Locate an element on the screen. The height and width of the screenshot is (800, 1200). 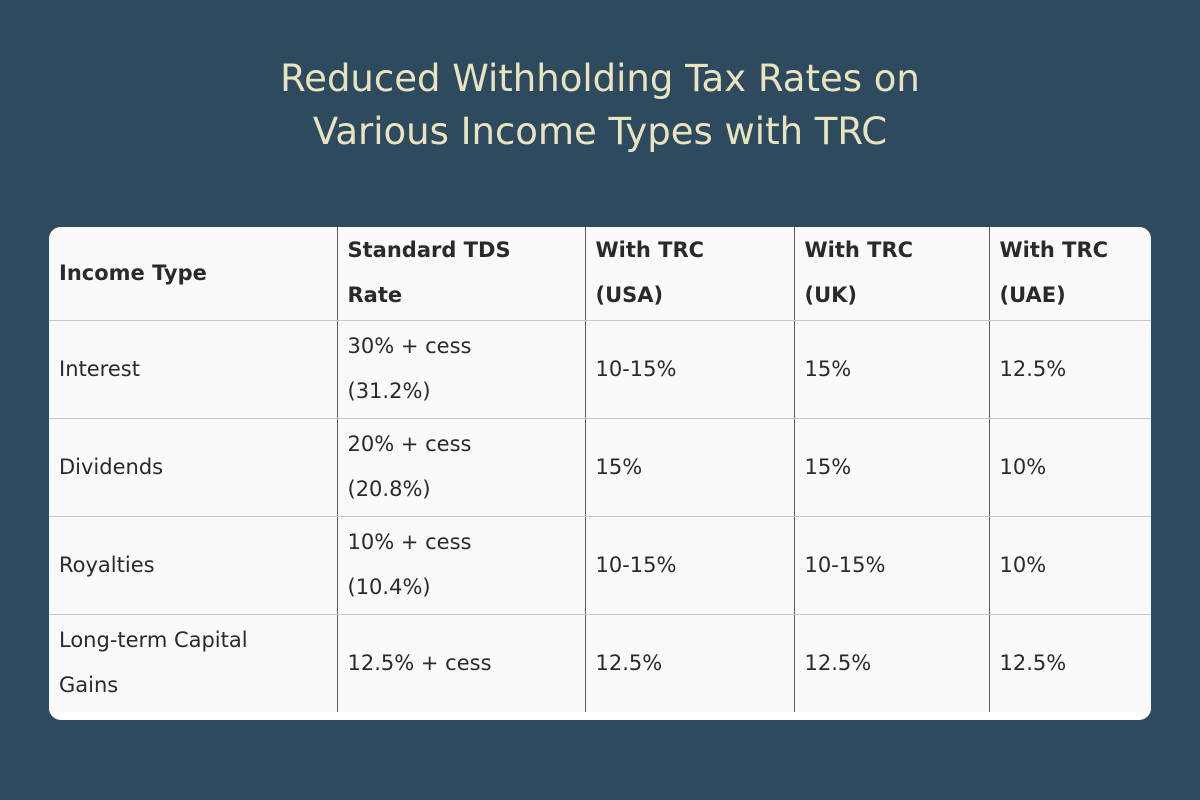
cell-income-type: Interest is located at coordinates (193, 369).